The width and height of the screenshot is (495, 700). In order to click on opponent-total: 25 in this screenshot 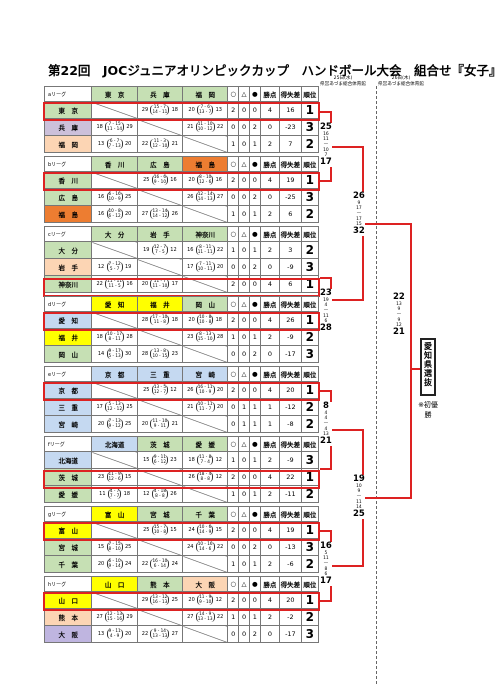, I will do `click(128, 547)`.